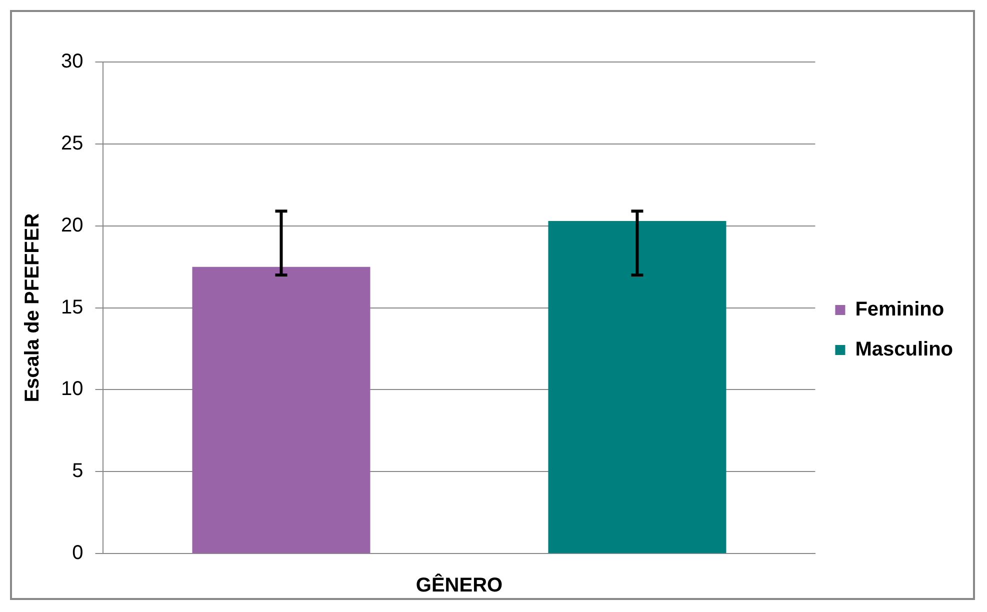  I want to click on legend-label: Masculino, so click(904, 349).